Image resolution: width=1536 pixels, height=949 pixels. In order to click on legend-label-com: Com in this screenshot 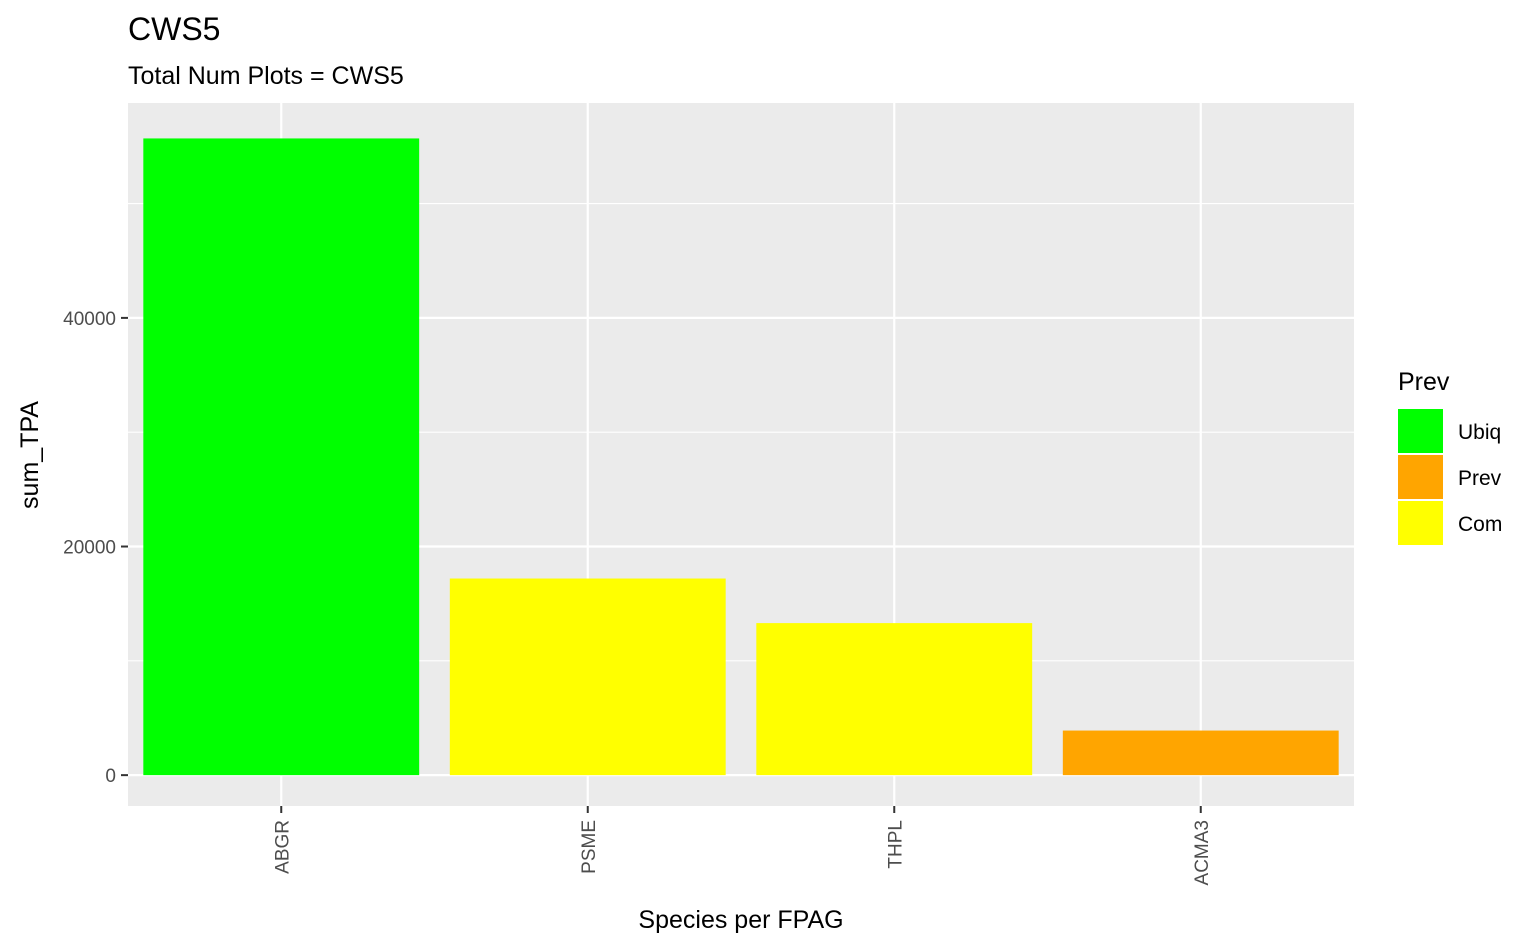, I will do `click(1480, 524)`.